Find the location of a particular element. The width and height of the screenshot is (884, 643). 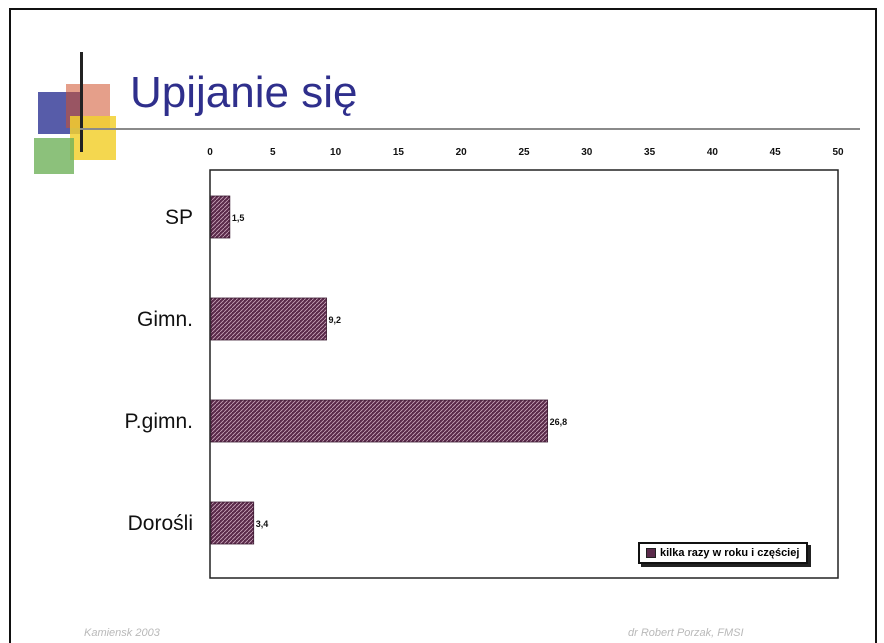

legend: kilka razy w roku i częściej is located at coordinates (723, 553).